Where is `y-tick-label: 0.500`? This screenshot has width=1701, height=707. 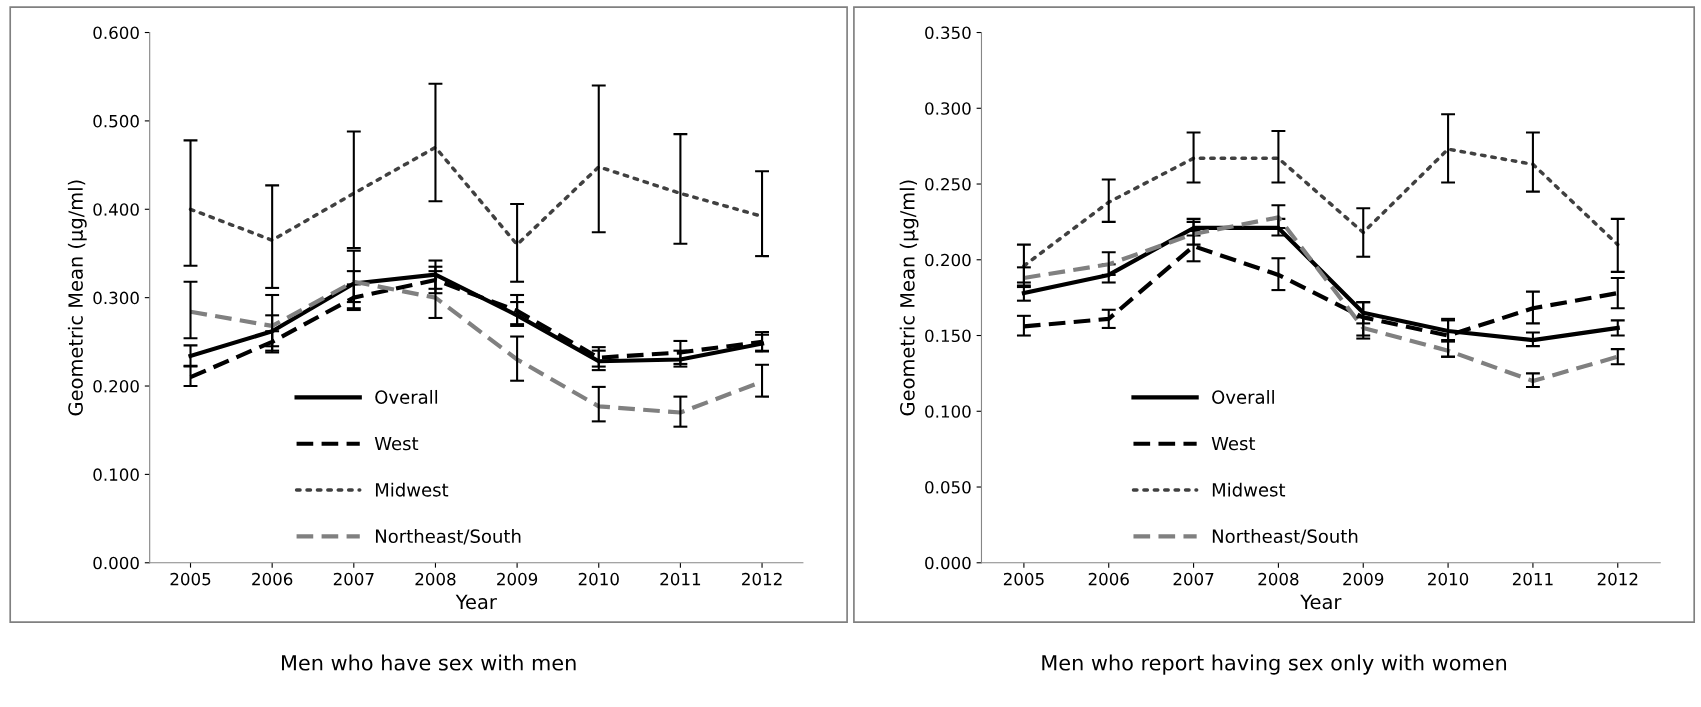
y-tick-label: 0.500 is located at coordinates (116, 121).